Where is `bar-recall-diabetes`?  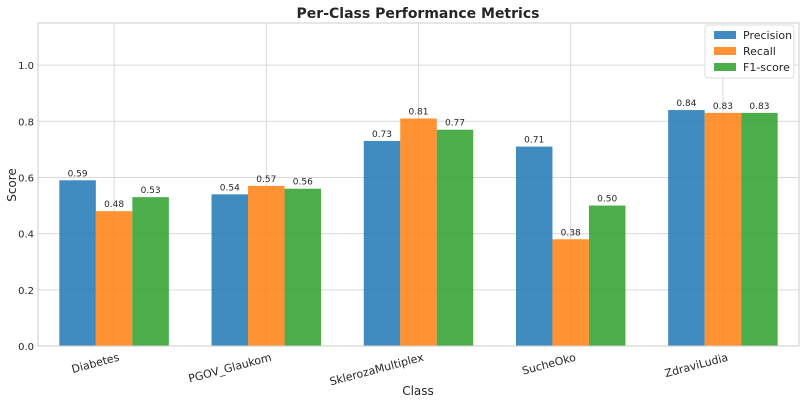
bar-recall-diabetes is located at coordinates (114, 278).